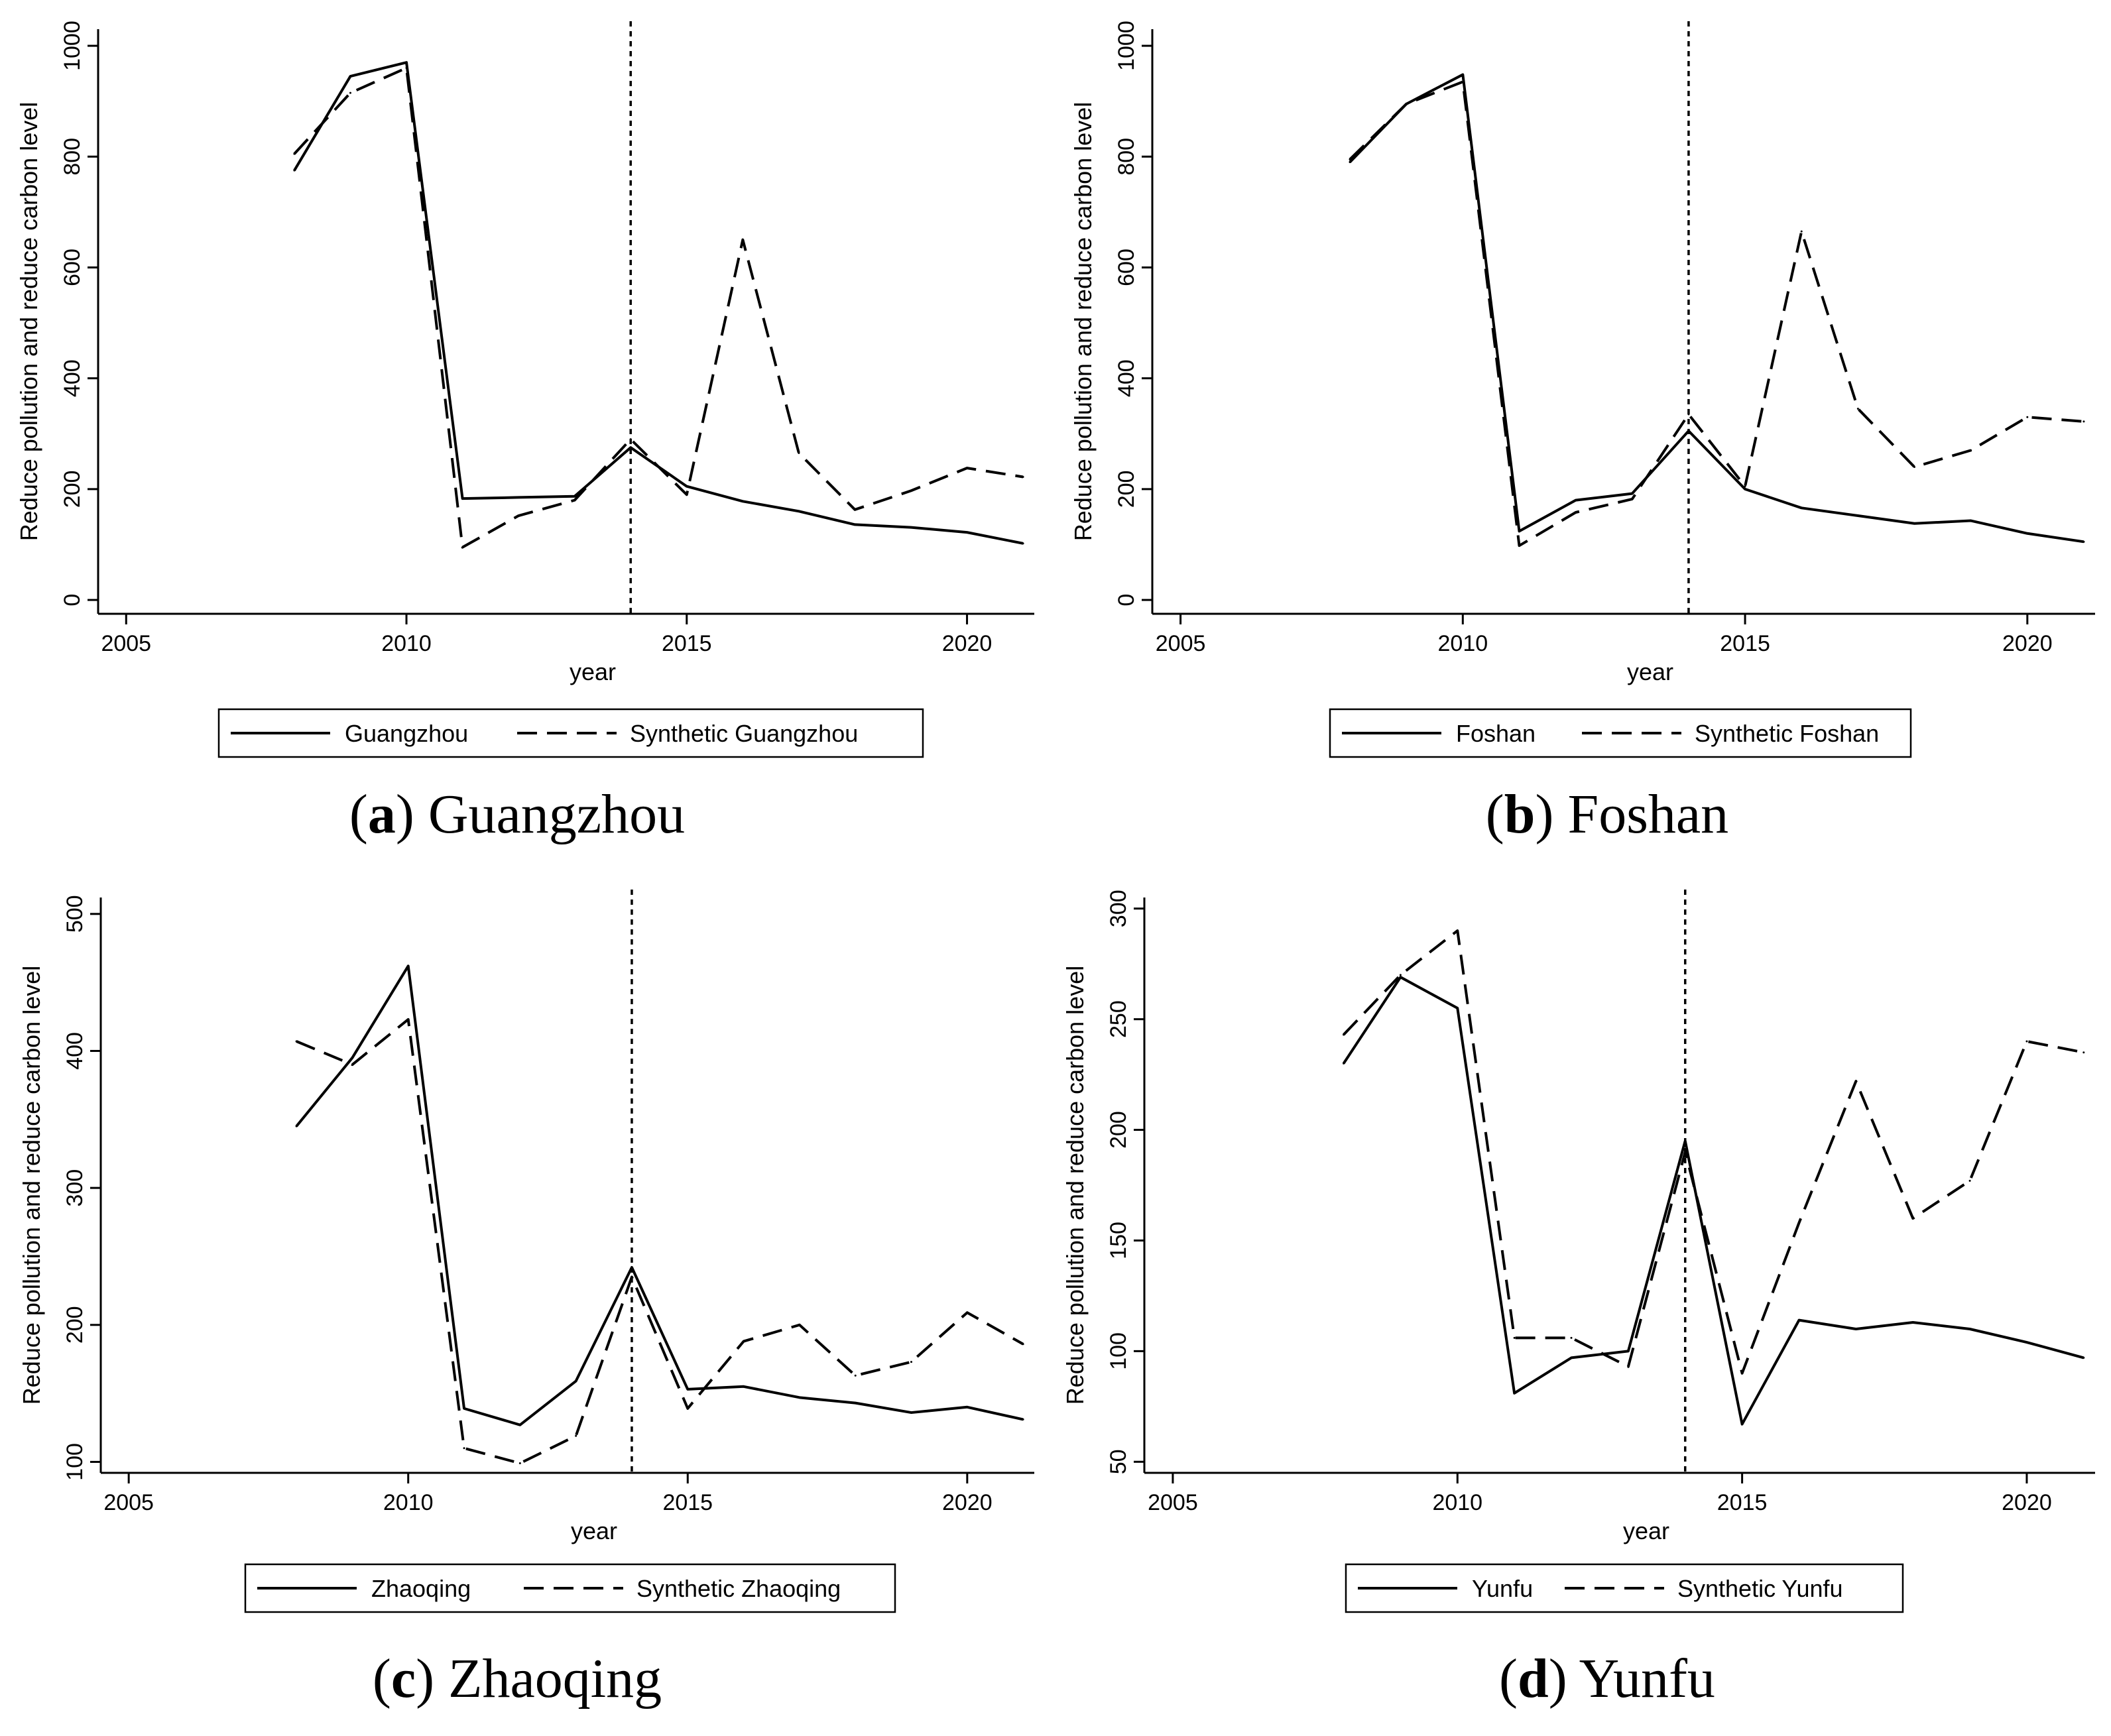 Image resolution: width=2111 pixels, height=1736 pixels. Describe the element at coordinates (1713, 1152) in the screenshot. I see `series-line-synthetic` at that location.